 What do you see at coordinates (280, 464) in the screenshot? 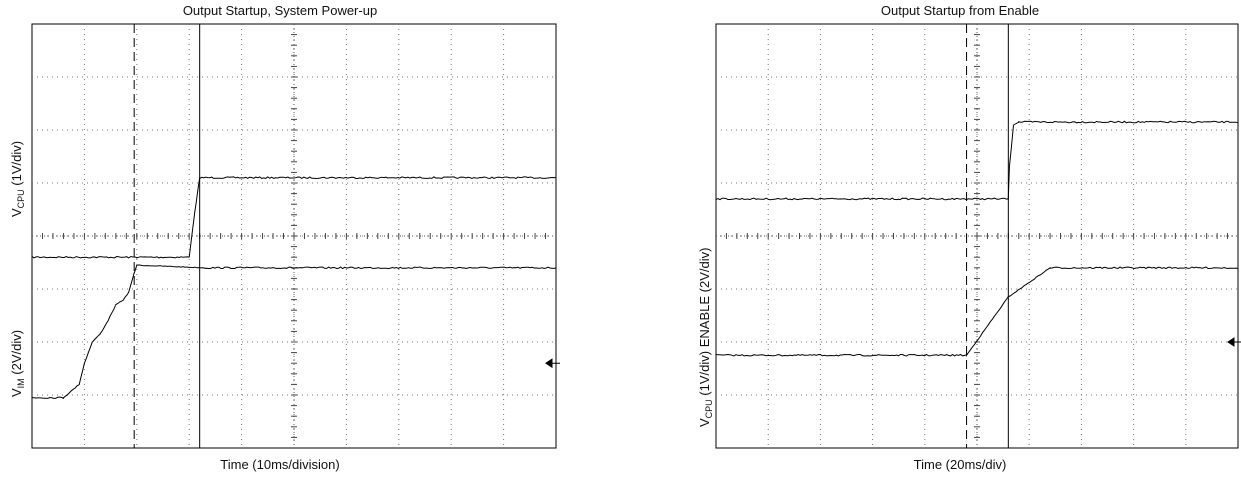
I see `x-axis-label: Time (10ms/division)` at bounding box center [280, 464].